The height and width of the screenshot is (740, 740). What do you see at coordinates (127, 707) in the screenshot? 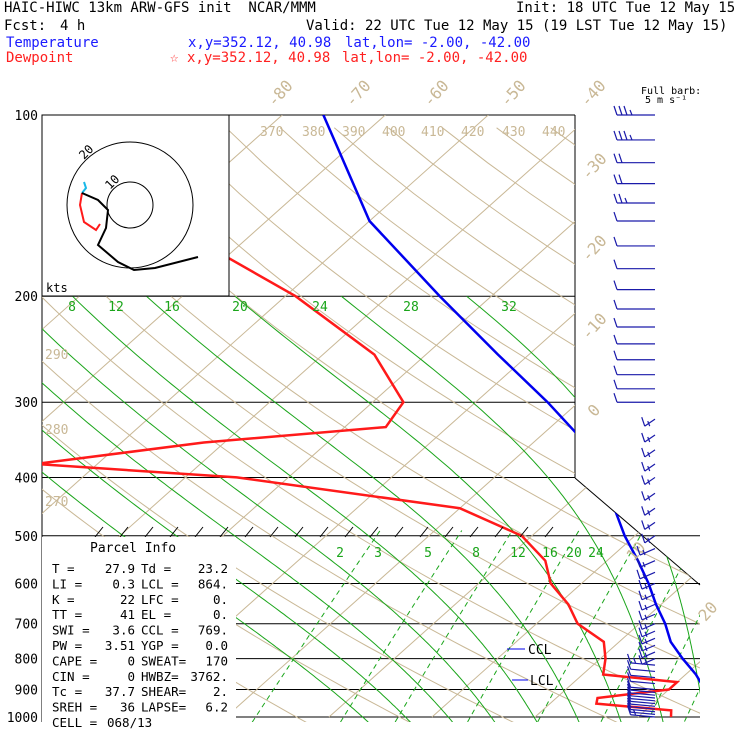
I see `parcel-row-value: 36` at bounding box center [127, 707].